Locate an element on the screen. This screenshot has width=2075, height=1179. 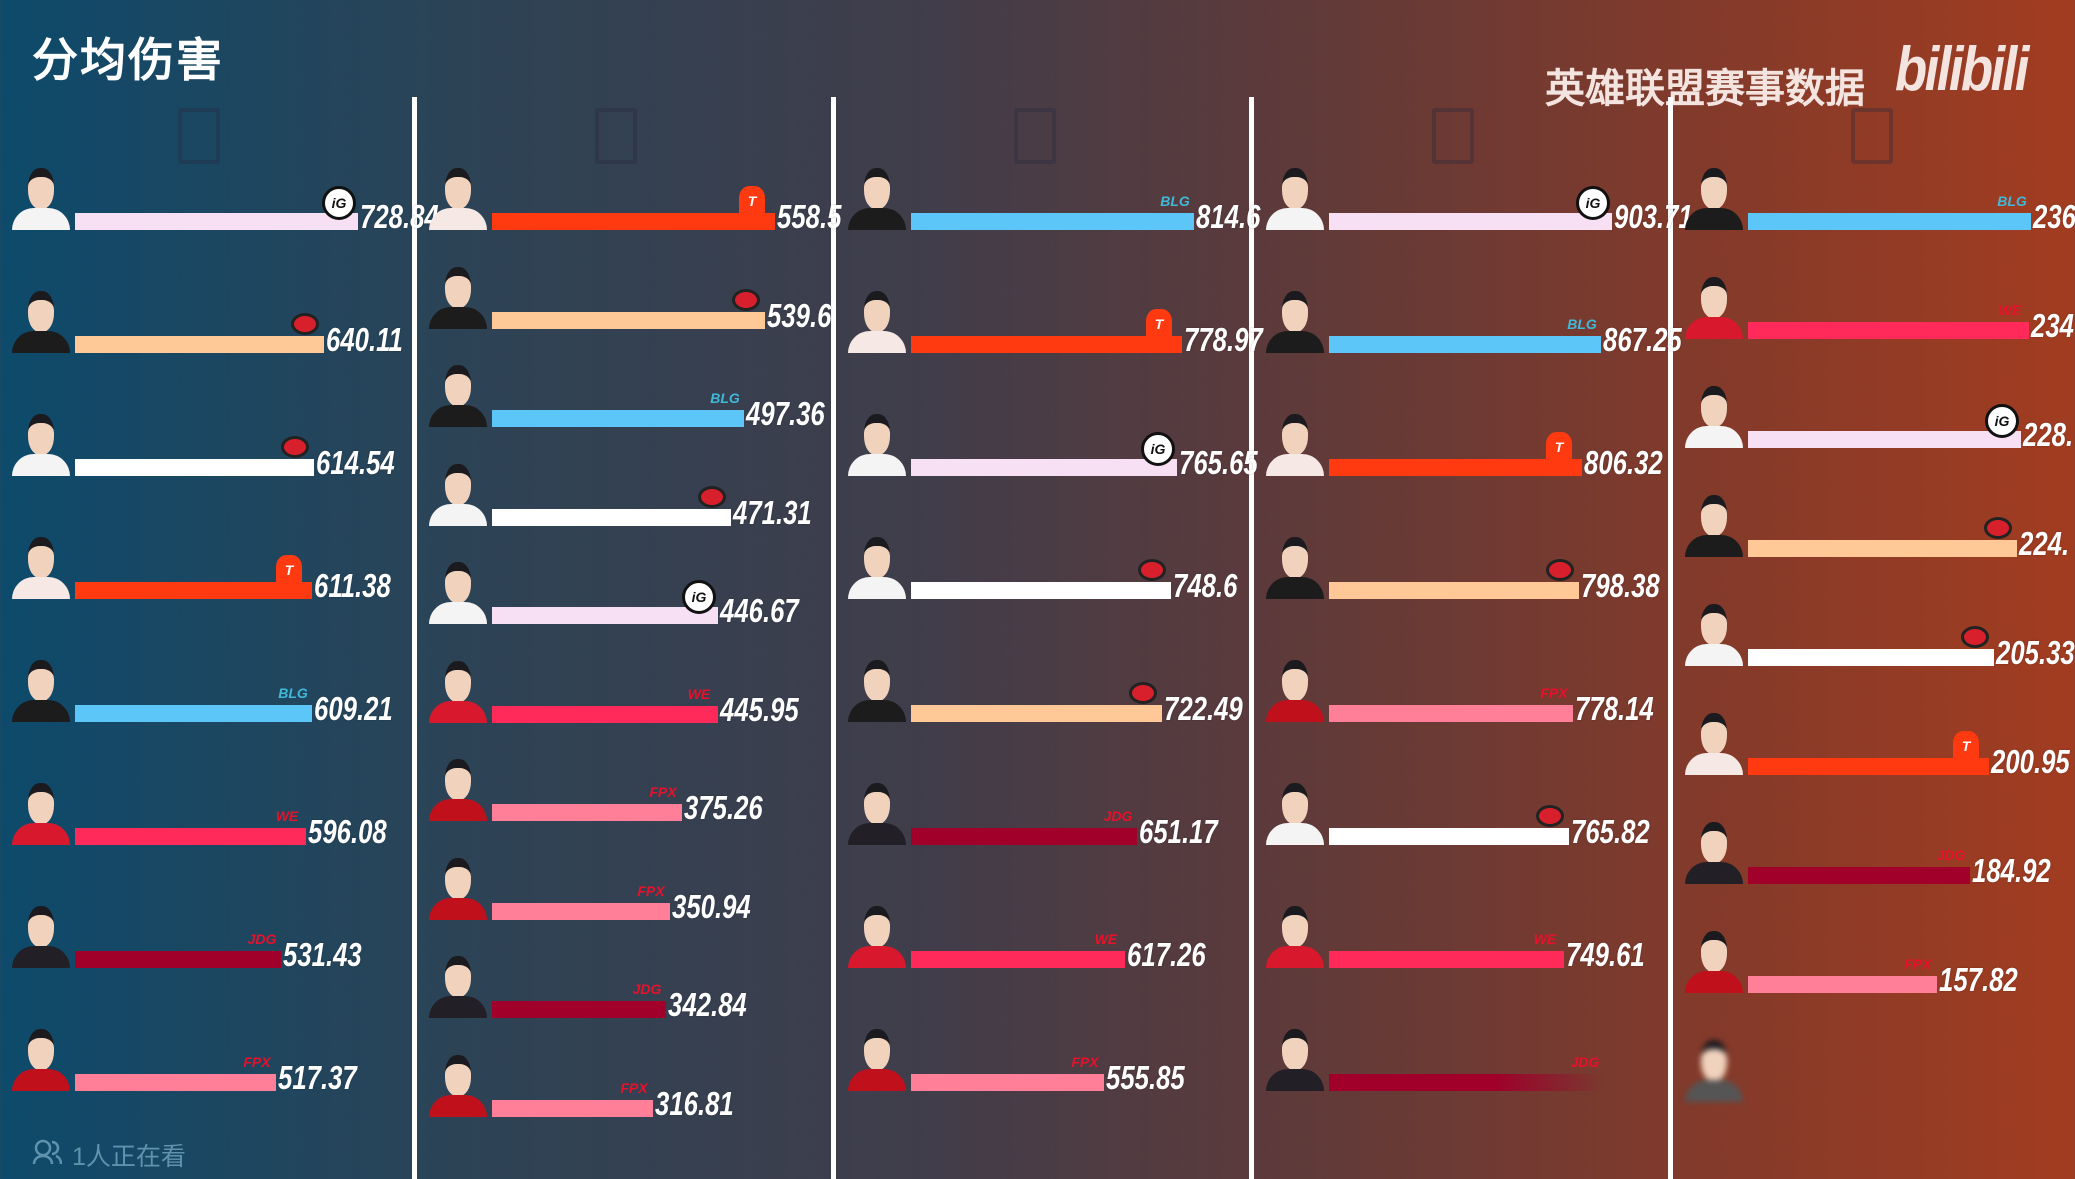
value-label: 614.54 is located at coordinates (355, 462).